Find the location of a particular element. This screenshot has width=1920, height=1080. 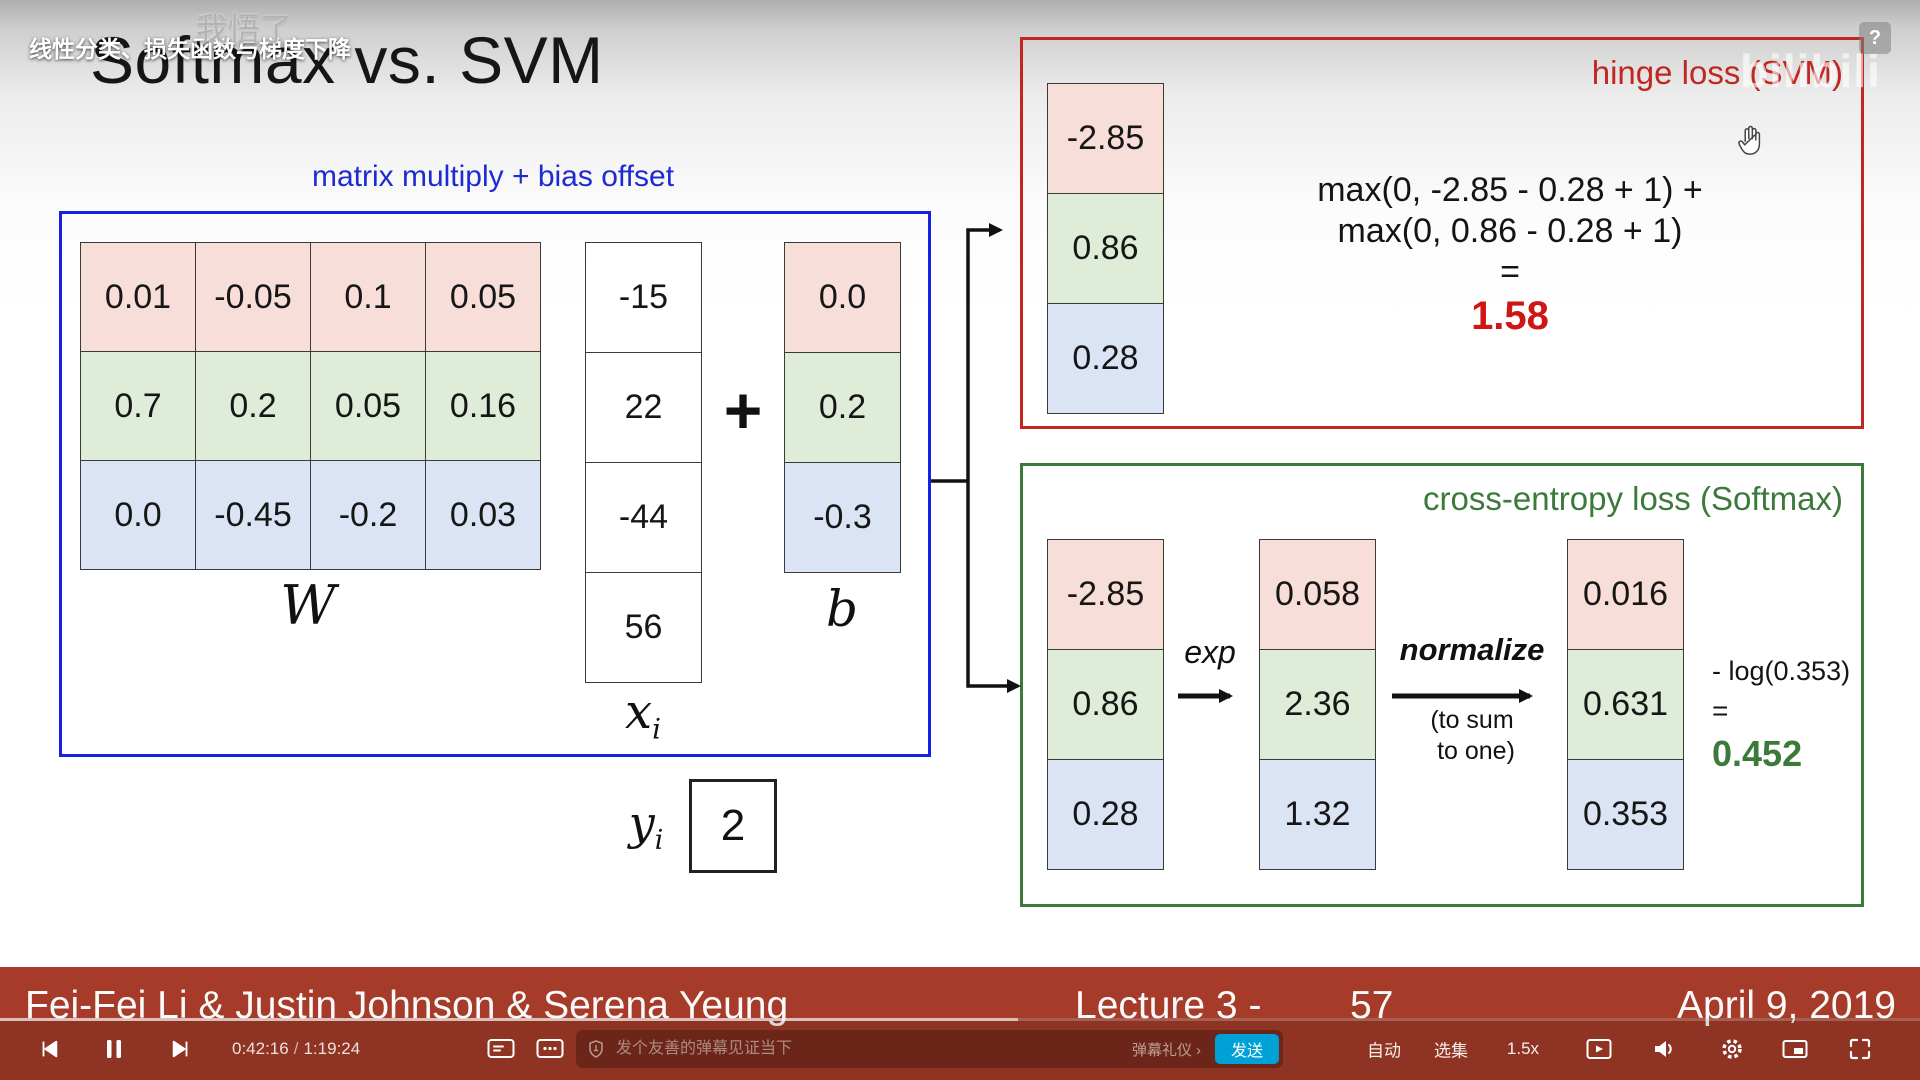

softmax-loss-result: 0.452 is located at coordinates (1757, 753).